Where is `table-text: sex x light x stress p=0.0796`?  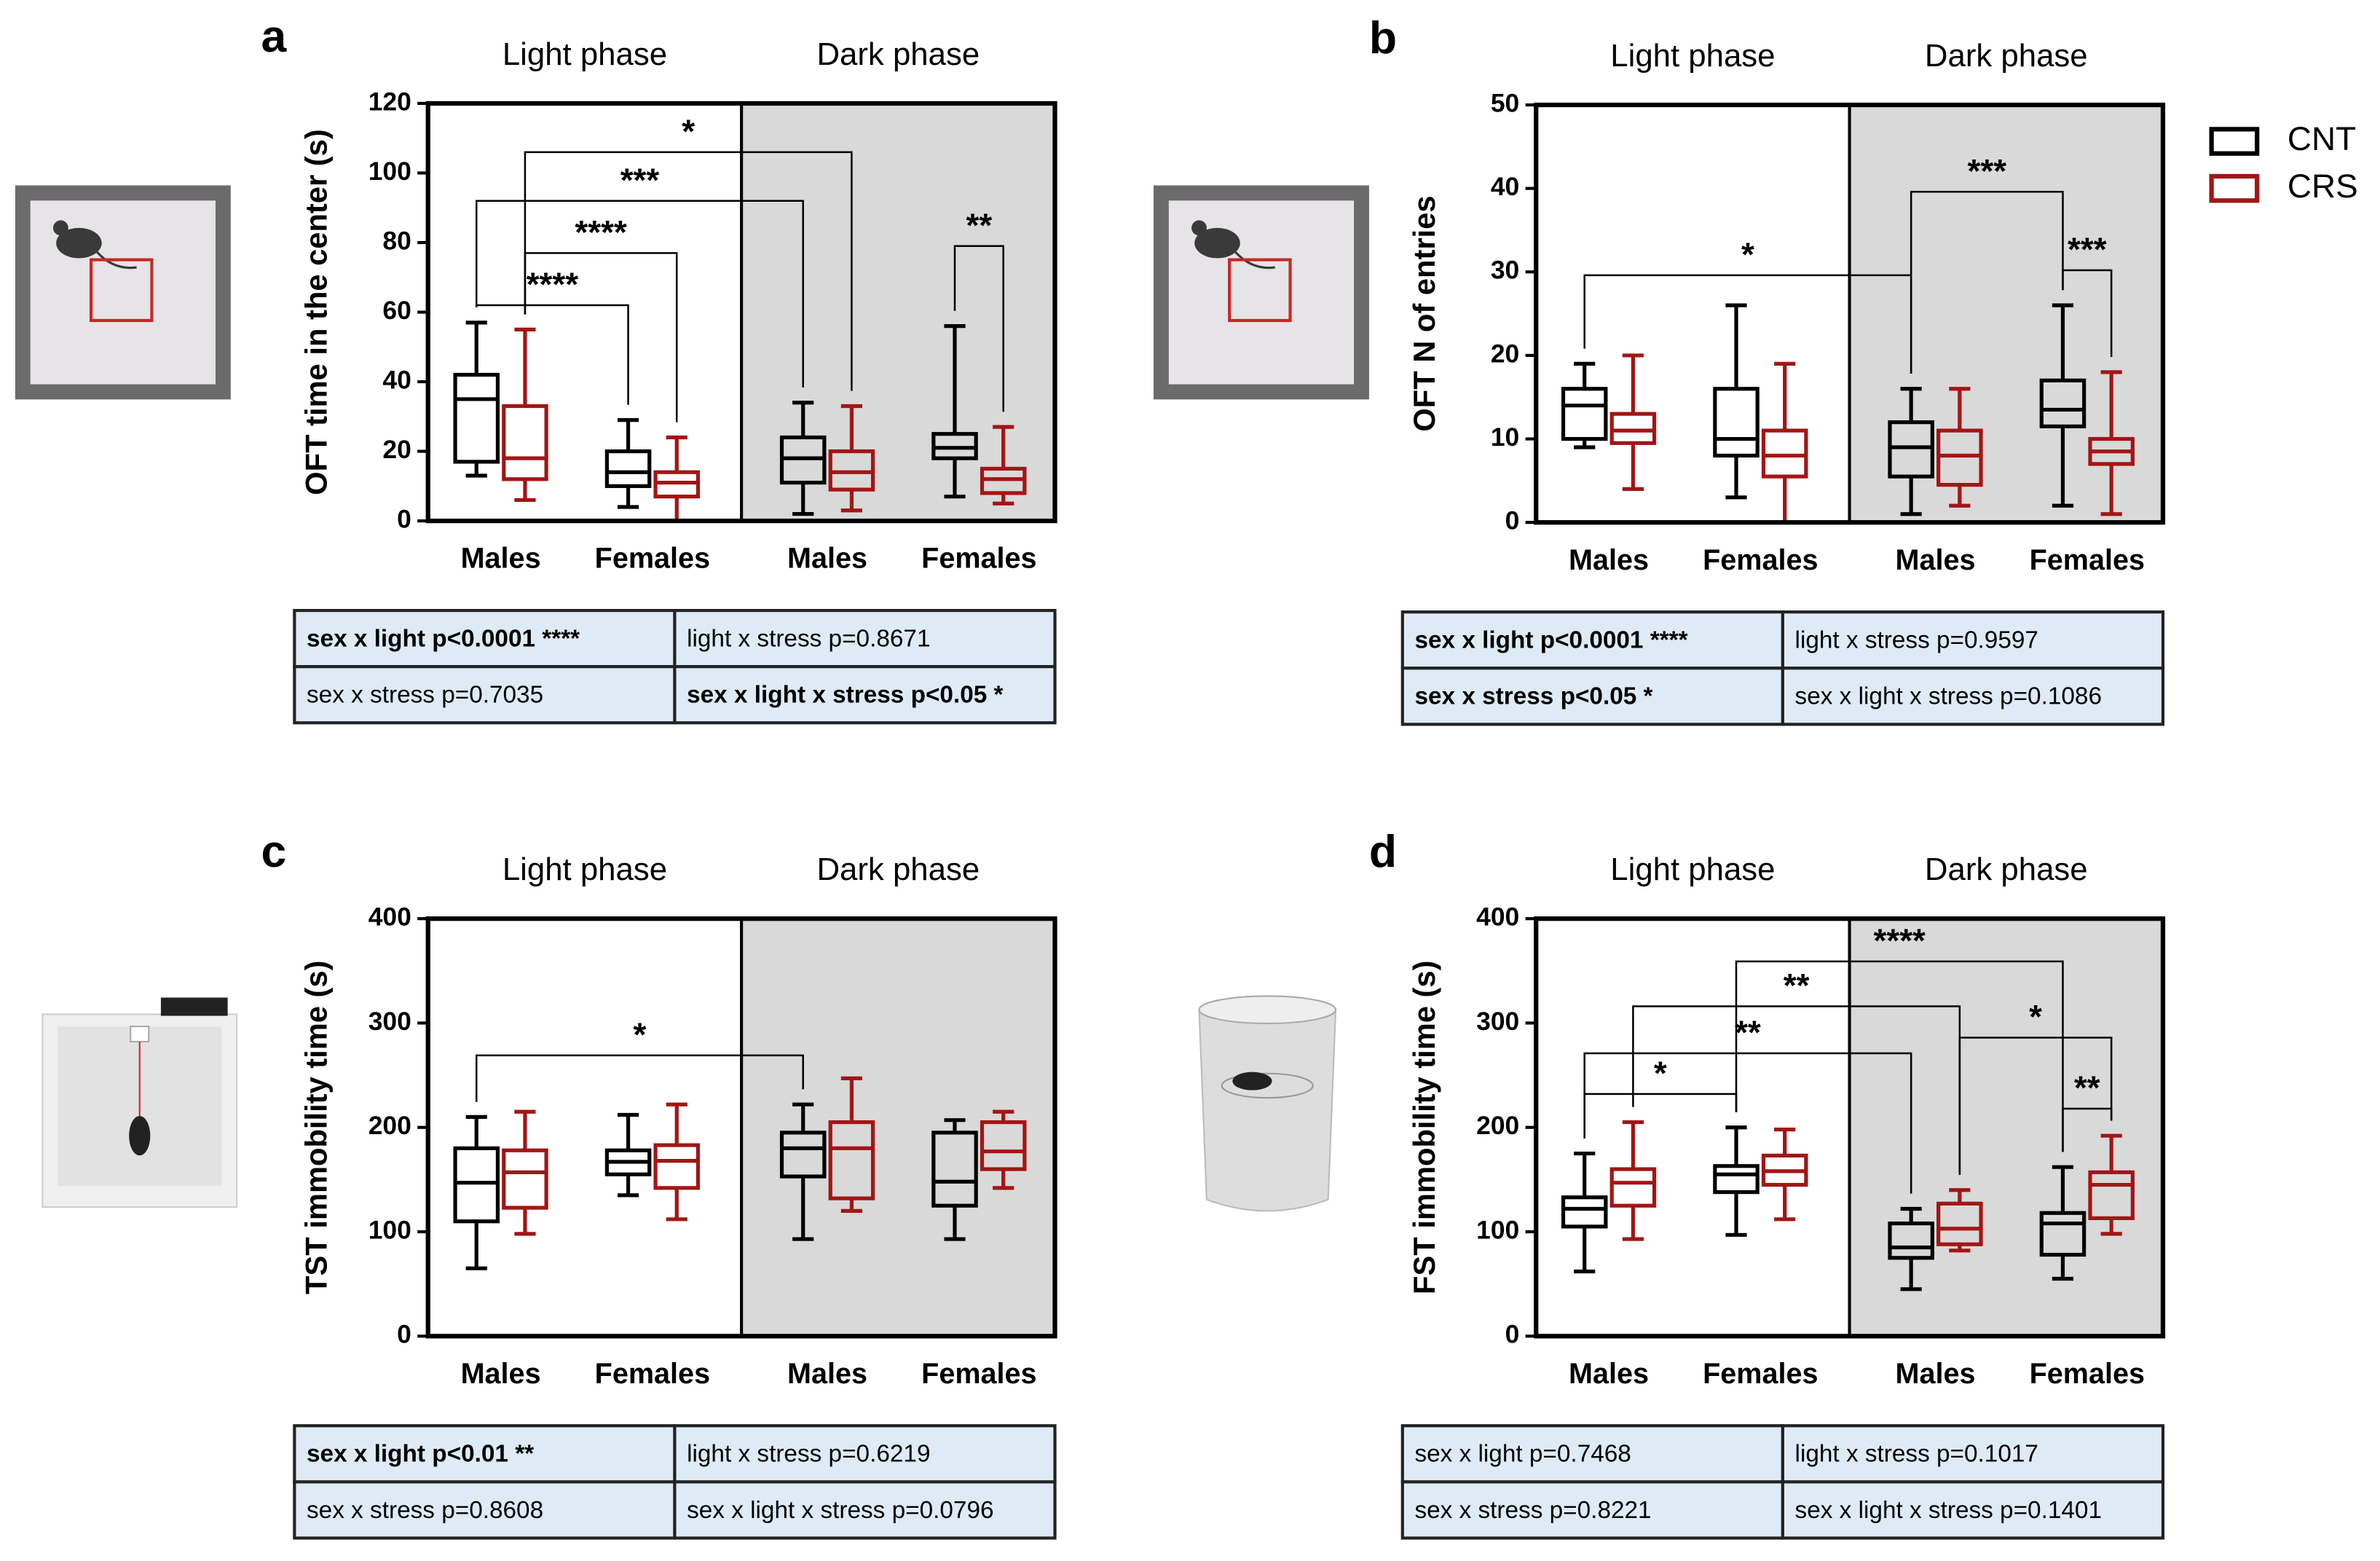
table-text: sex x light x stress p=0.0796 is located at coordinates (840, 1510).